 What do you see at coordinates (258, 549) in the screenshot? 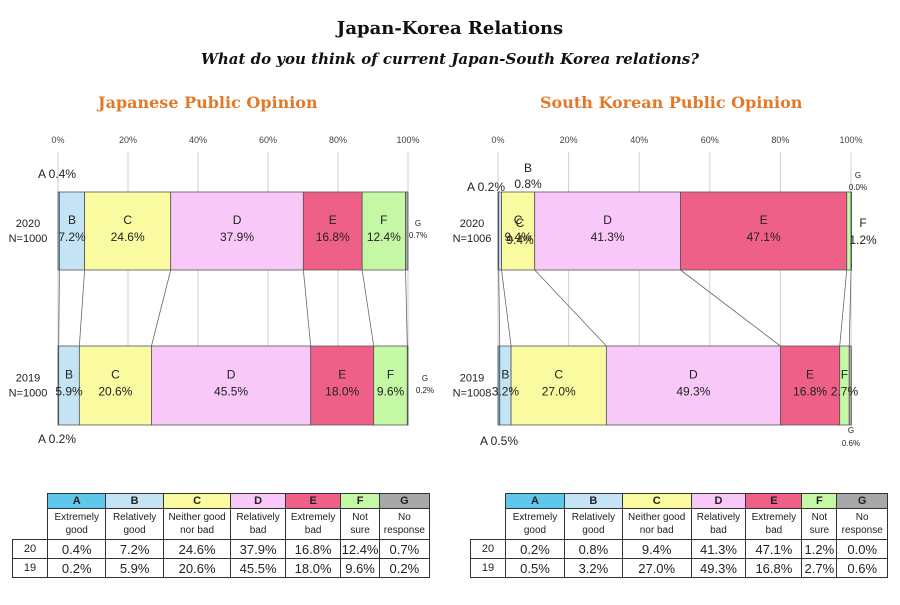
I see `table-value-cell: 37.9%` at bounding box center [258, 549].